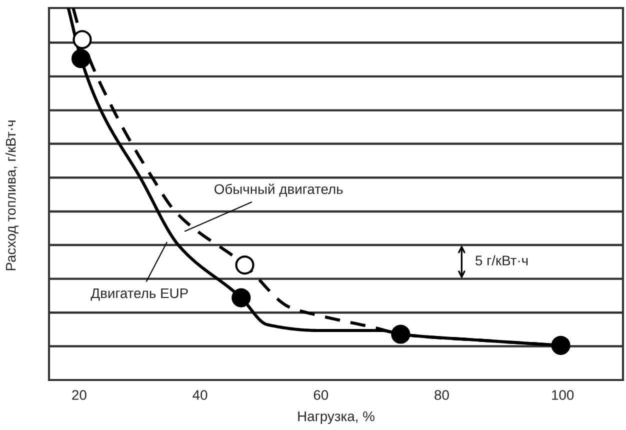 Image resolution: width=626 pixels, height=430 pixels. What do you see at coordinates (200, 395) in the screenshot?
I see `x-tick-label: 40` at bounding box center [200, 395].